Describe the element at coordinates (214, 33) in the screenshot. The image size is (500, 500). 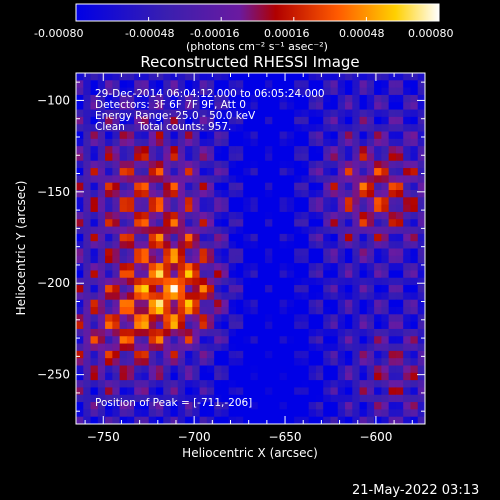
I see `colorbar-tick-label: -0.00016` at that location.